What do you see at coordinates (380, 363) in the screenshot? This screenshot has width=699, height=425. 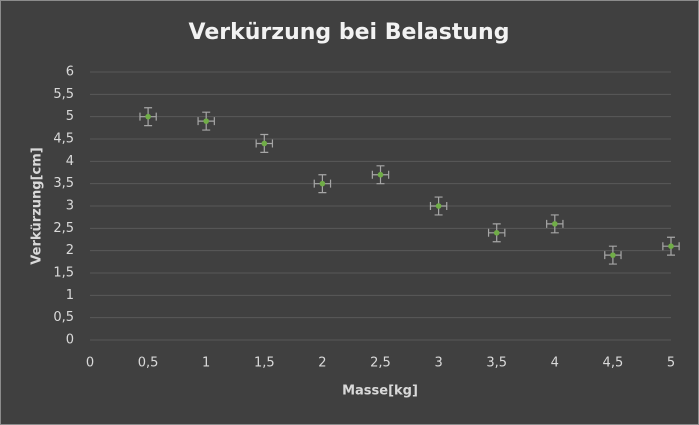 I see `x-tick-label: 2,5` at bounding box center [380, 363].